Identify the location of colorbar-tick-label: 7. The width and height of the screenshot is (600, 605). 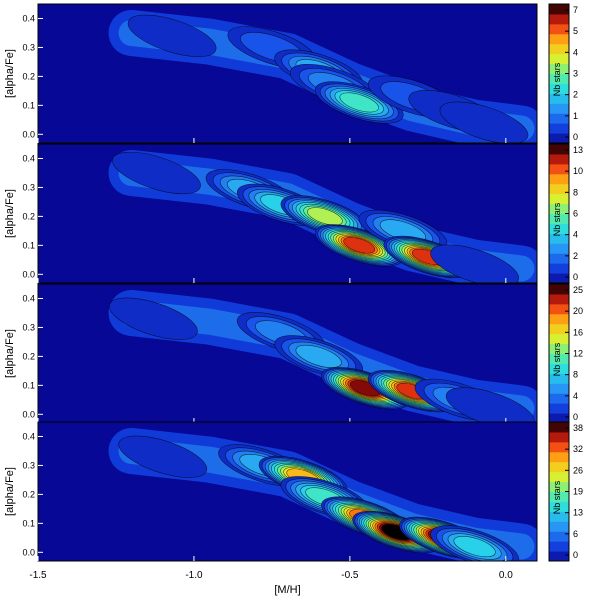
(575, 10).